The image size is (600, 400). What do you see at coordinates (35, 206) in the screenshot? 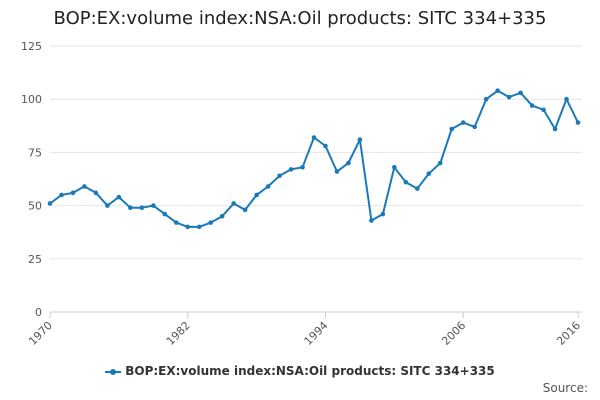
I see `y-tick-label: 50` at bounding box center [35, 206].